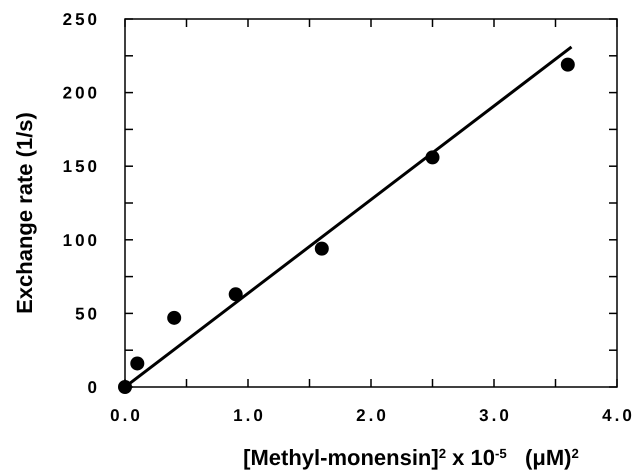  What do you see at coordinates (81, 93) in the screenshot?
I see `y-tick-label: 200` at bounding box center [81, 93].